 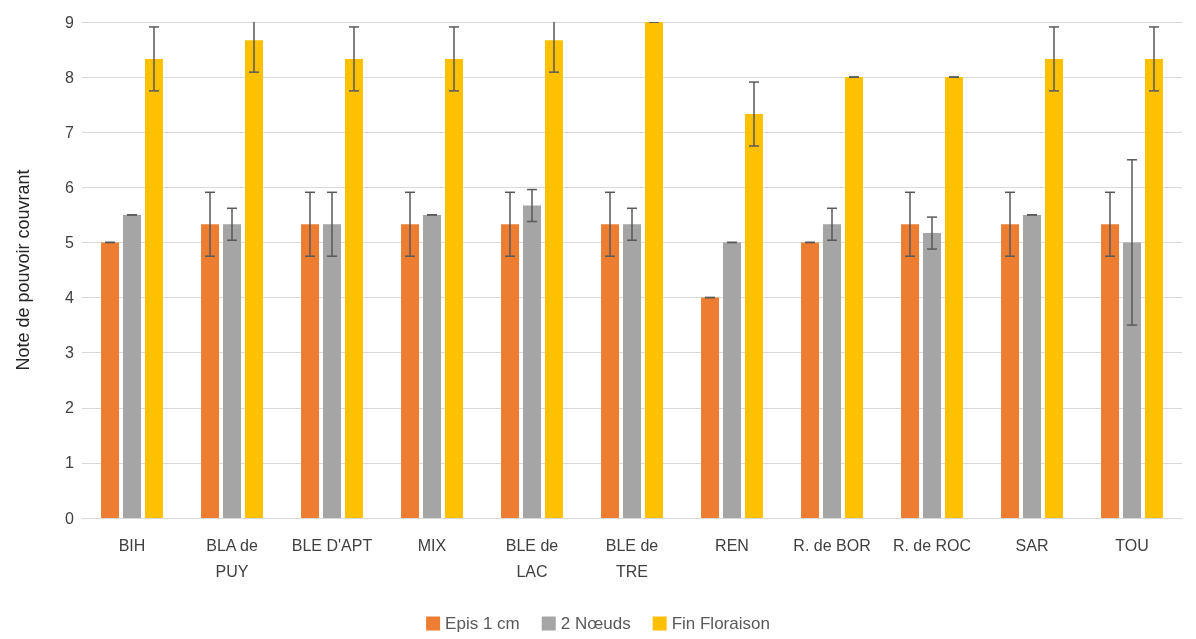 What do you see at coordinates (1132, 545) in the screenshot?
I see `x-tick-label: TOU` at bounding box center [1132, 545].